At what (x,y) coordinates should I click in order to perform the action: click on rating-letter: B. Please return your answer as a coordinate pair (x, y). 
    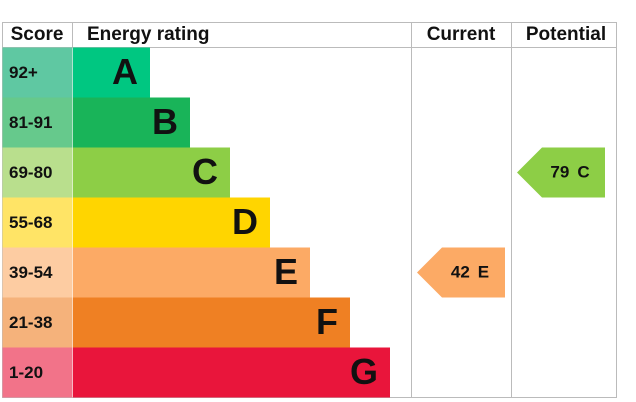
    Looking at the image, I should click on (165, 121).